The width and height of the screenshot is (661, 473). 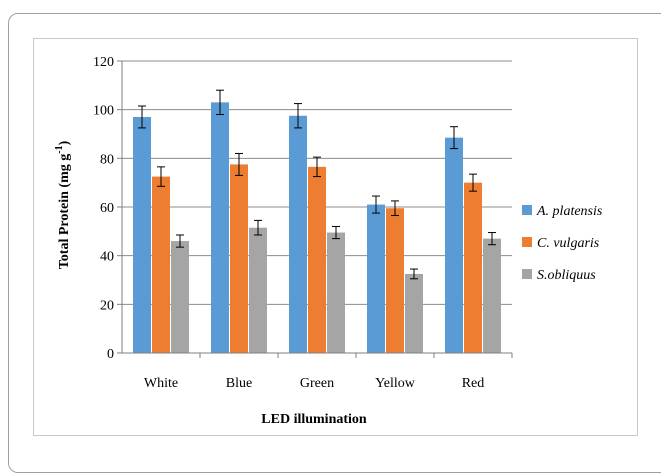 I want to click on y-axis-title-main: Total Protein (mg g, so click(x=64, y=212).